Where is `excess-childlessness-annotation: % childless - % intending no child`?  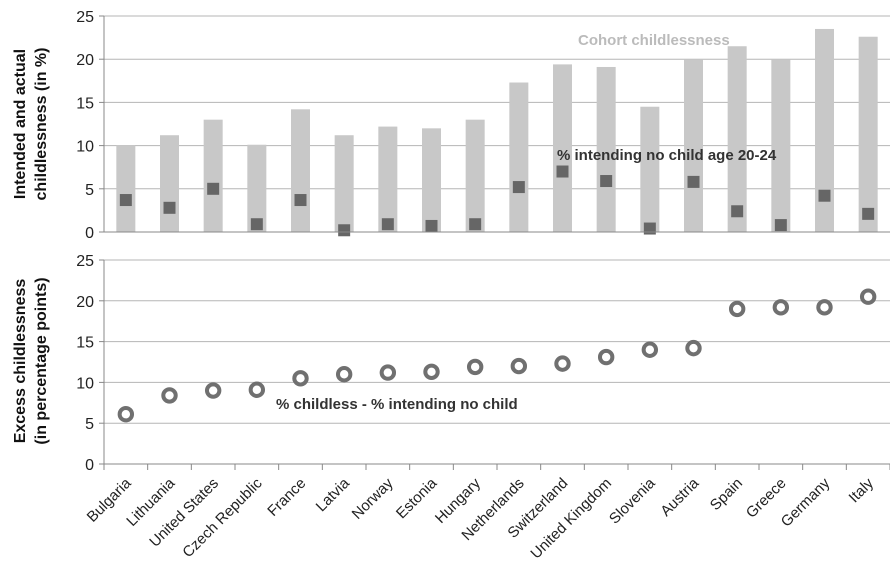 excess-childlessness-annotation: % childless - % intending no child is located at coordinates (397, 404).